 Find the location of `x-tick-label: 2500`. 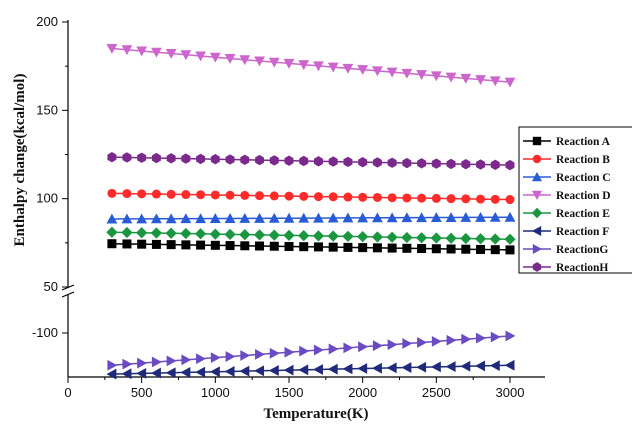

x-tick-label: 2500 is located at coordinates (436, 392).